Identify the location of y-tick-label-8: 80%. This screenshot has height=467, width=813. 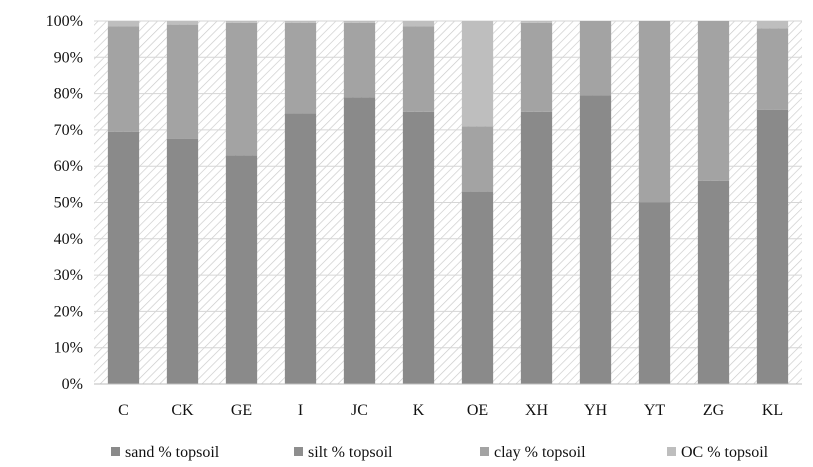
(68, 94).